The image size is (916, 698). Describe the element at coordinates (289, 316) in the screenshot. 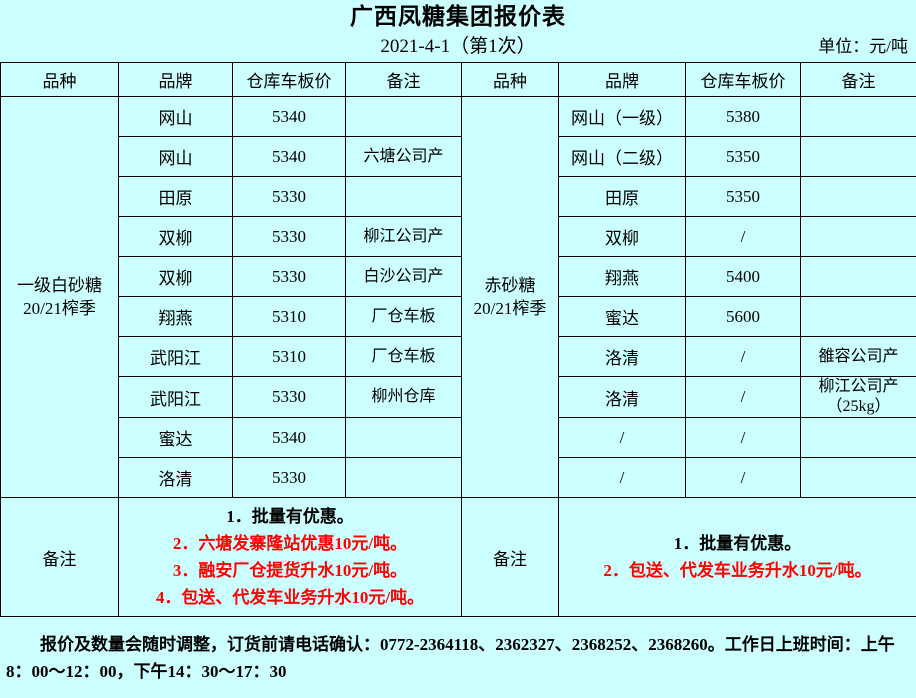

I see `price-cell: 5310` at that location.